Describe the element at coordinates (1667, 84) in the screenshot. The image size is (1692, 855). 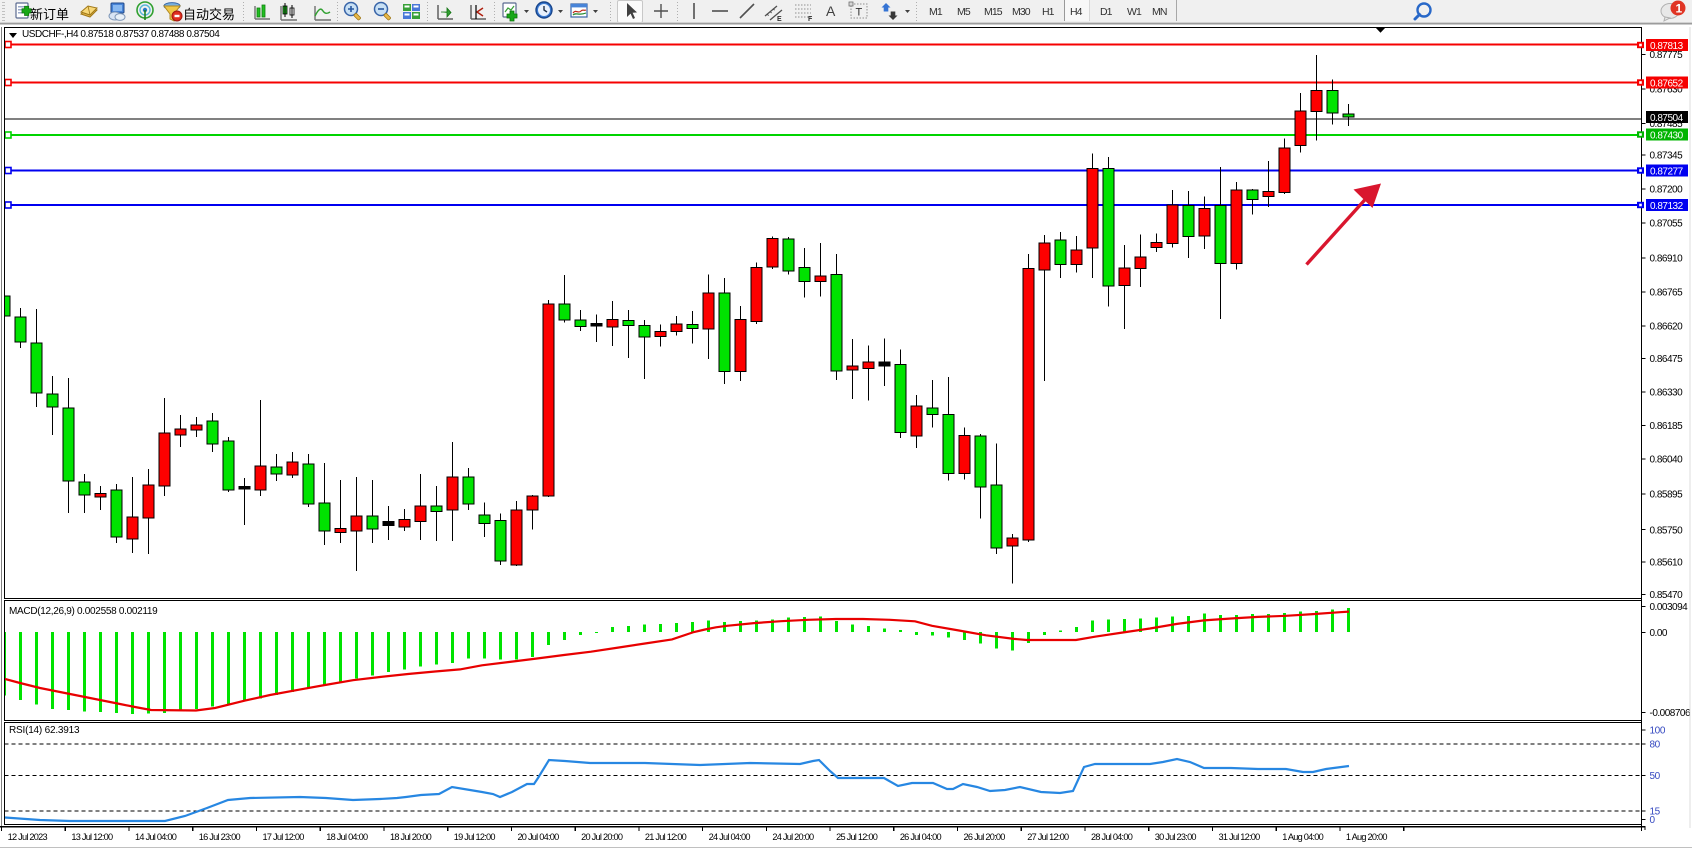
I see `svg-text: 0.87652` at that location.